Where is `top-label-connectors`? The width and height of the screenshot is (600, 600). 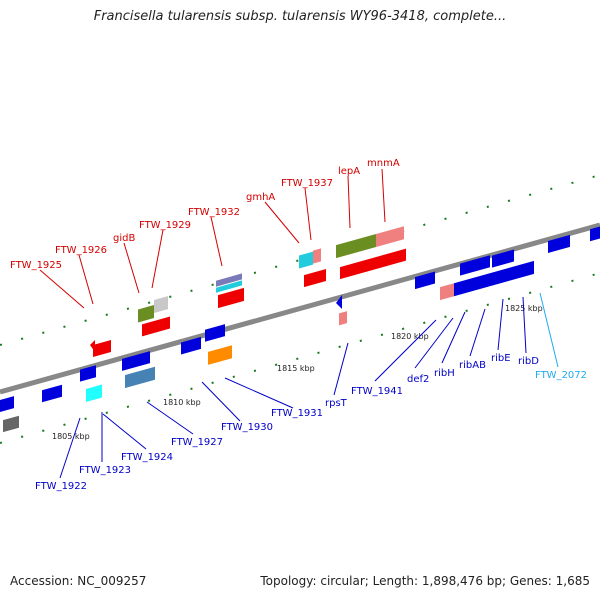 top-label-connectors is located at coordinates (212, 238).